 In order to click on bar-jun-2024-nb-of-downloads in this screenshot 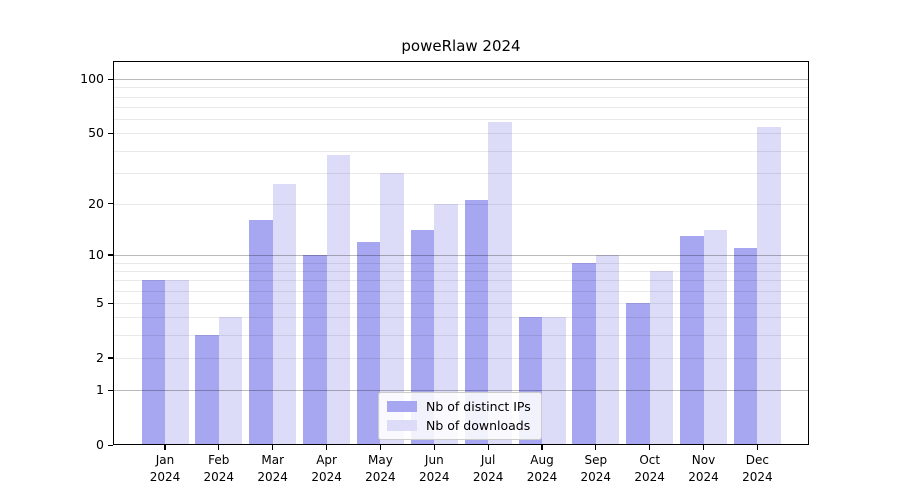, I will do `click(446, 324)`.